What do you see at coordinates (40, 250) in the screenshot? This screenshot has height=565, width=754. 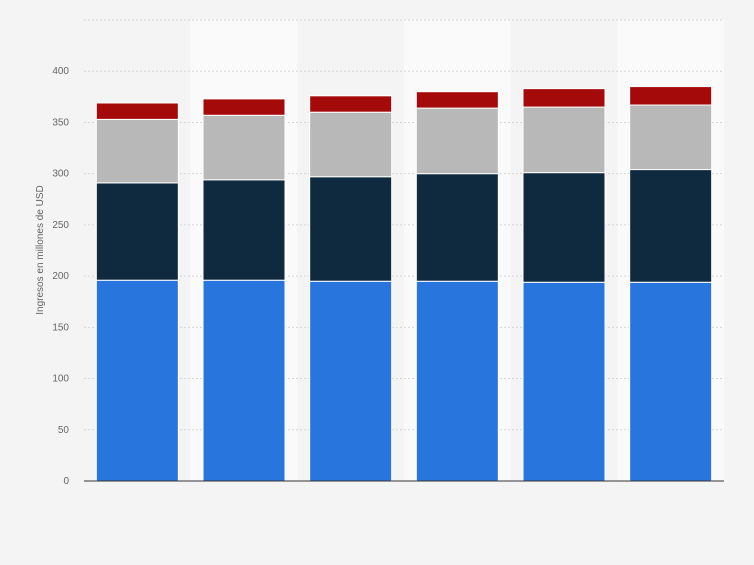 I see `y-axis-label: Ingresos en millones de USD` at bounding box center [40, 250].